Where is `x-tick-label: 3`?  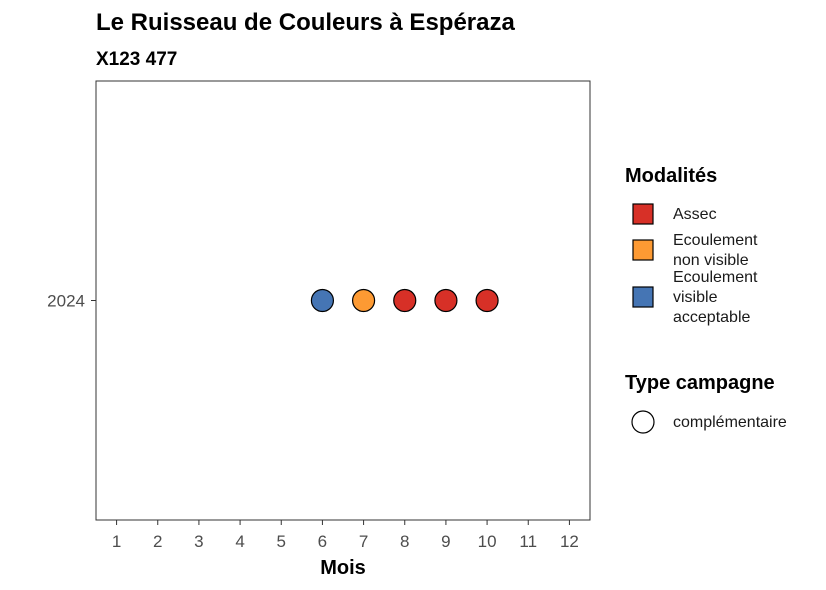 x-tick-label: 3 is located at coordinates (198, 541).